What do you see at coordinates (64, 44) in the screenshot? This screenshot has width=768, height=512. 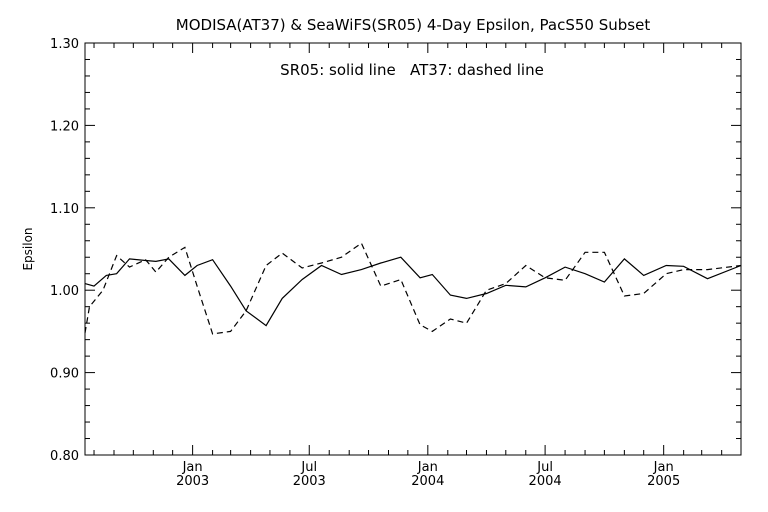 I see `y-tick-label: 1.30` at bounding box center [64, 44].